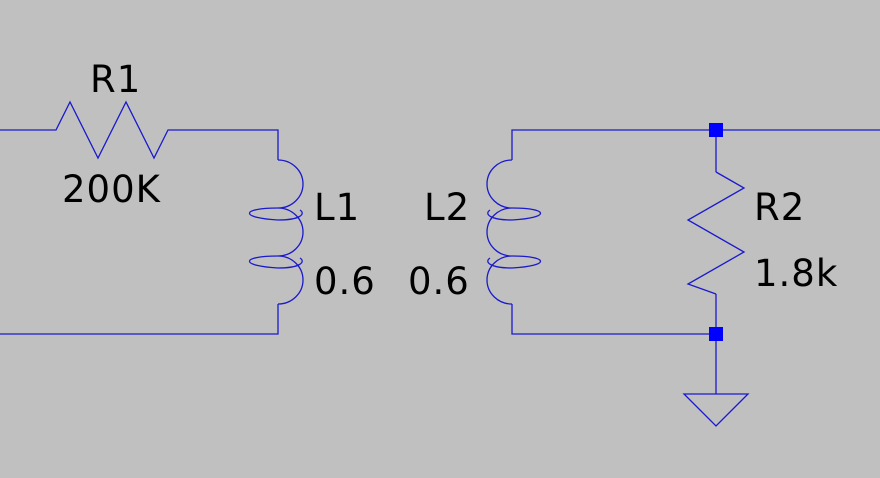 The width and height of the screenshot is (880, 478). Describe the element at coordinates (337, 207) in the screenshot. I see `l1-name-label: L1` at that location.